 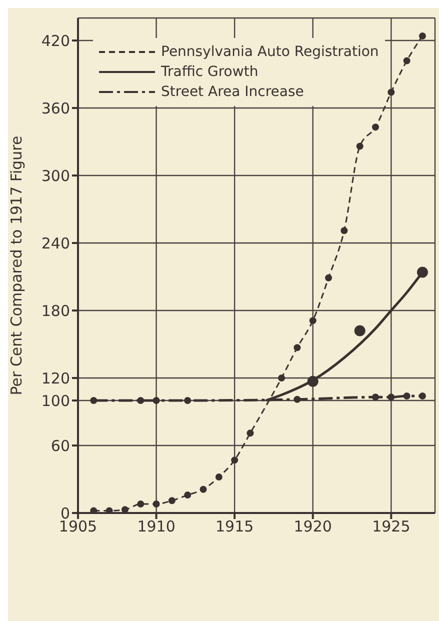 I want to click on legend-label: Street Area Increase, so click(x=232, y=92).